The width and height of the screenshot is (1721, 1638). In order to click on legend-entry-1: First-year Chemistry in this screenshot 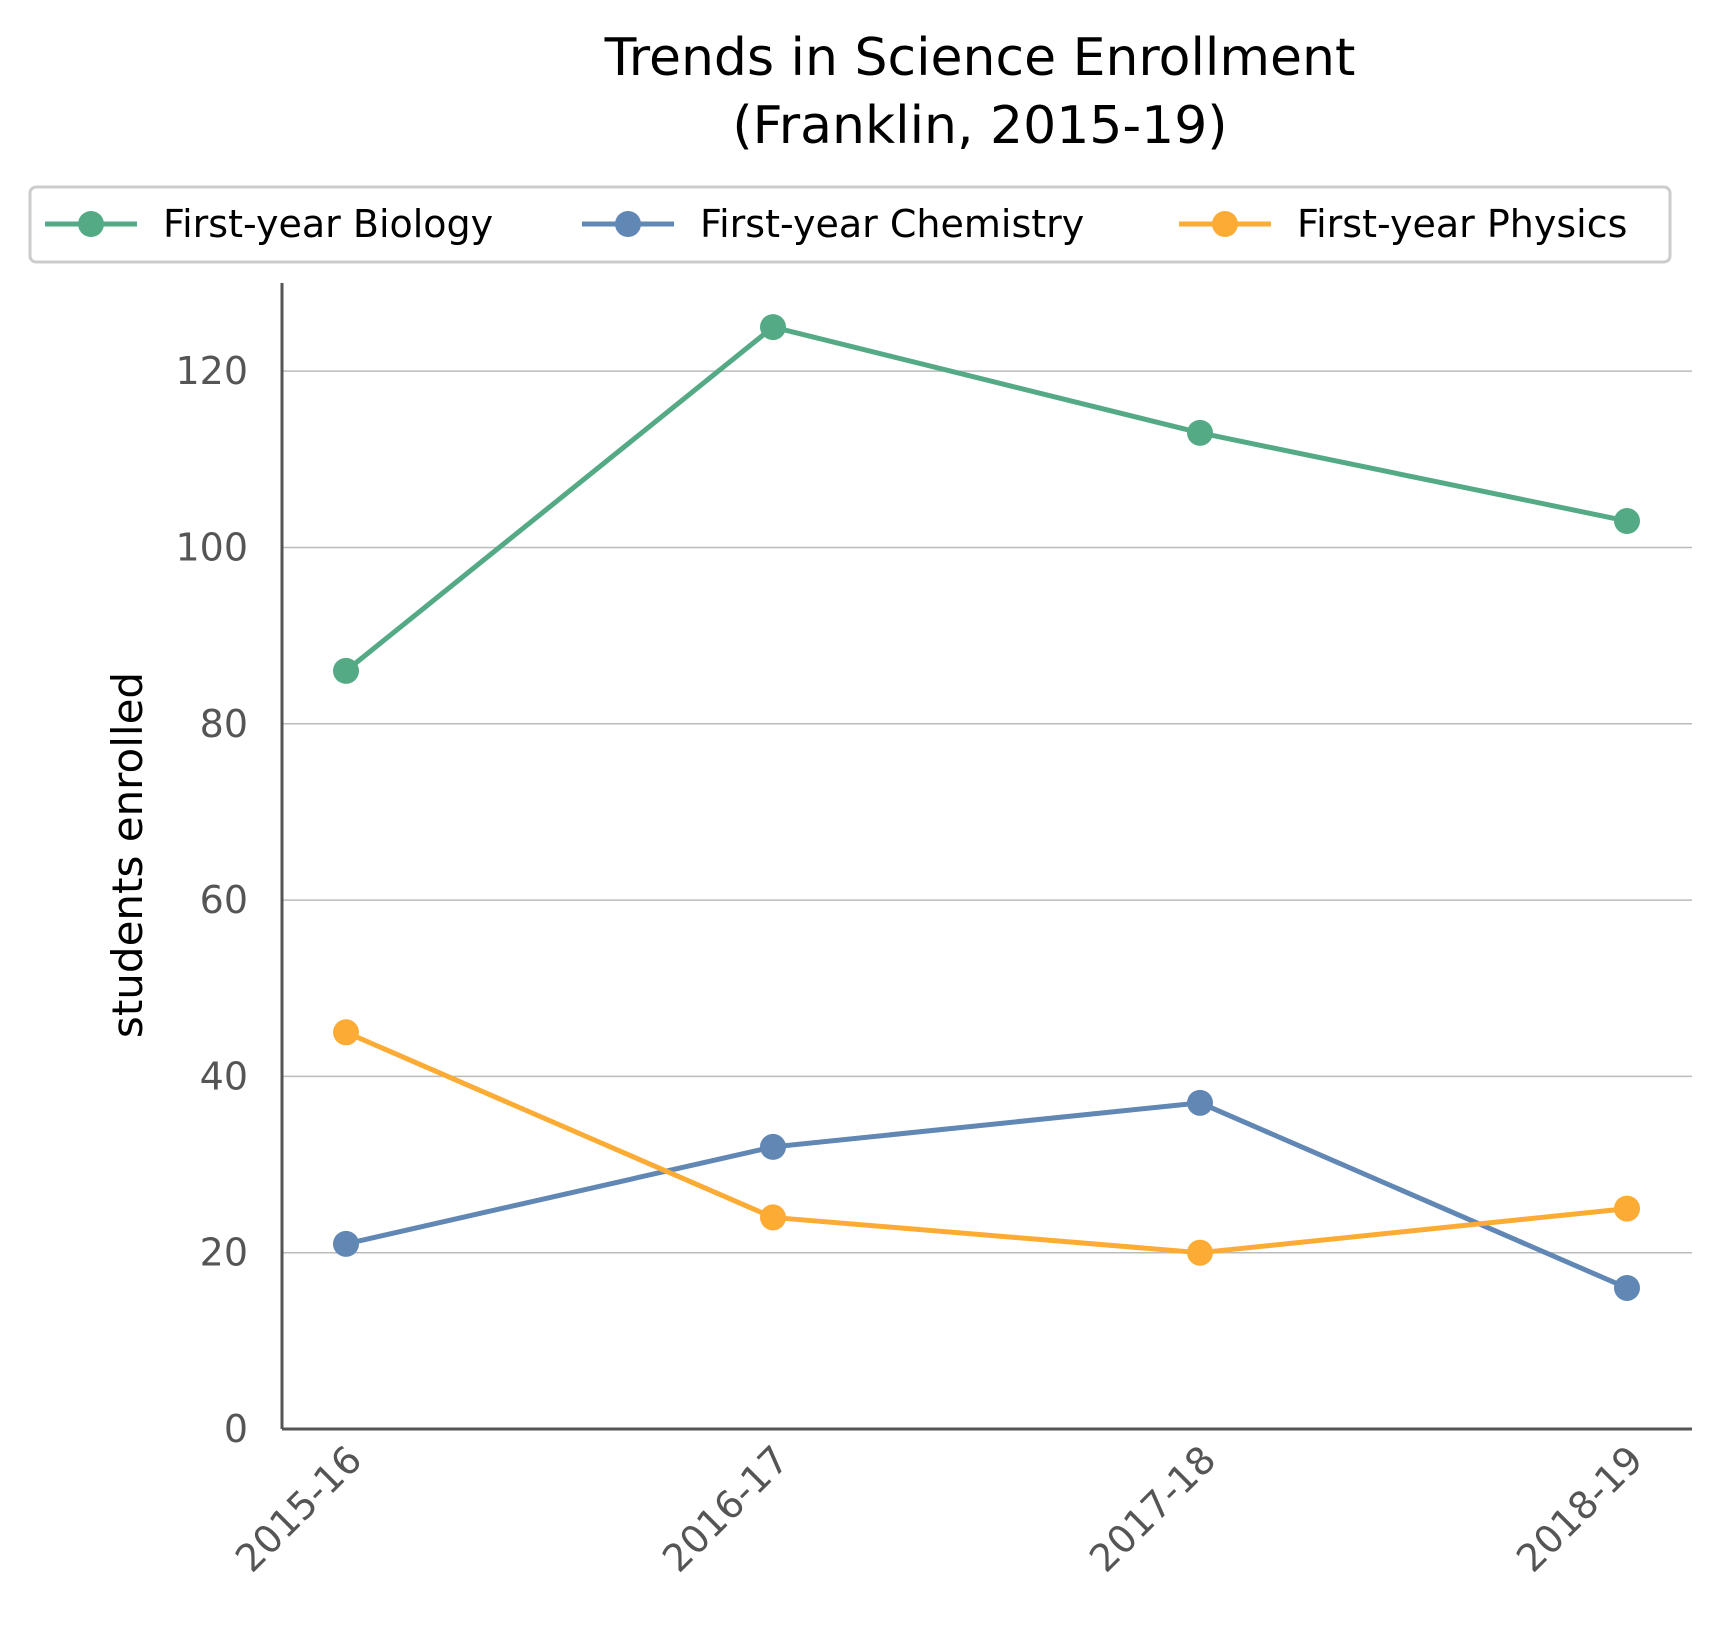, I will do `click(833, 224)`.